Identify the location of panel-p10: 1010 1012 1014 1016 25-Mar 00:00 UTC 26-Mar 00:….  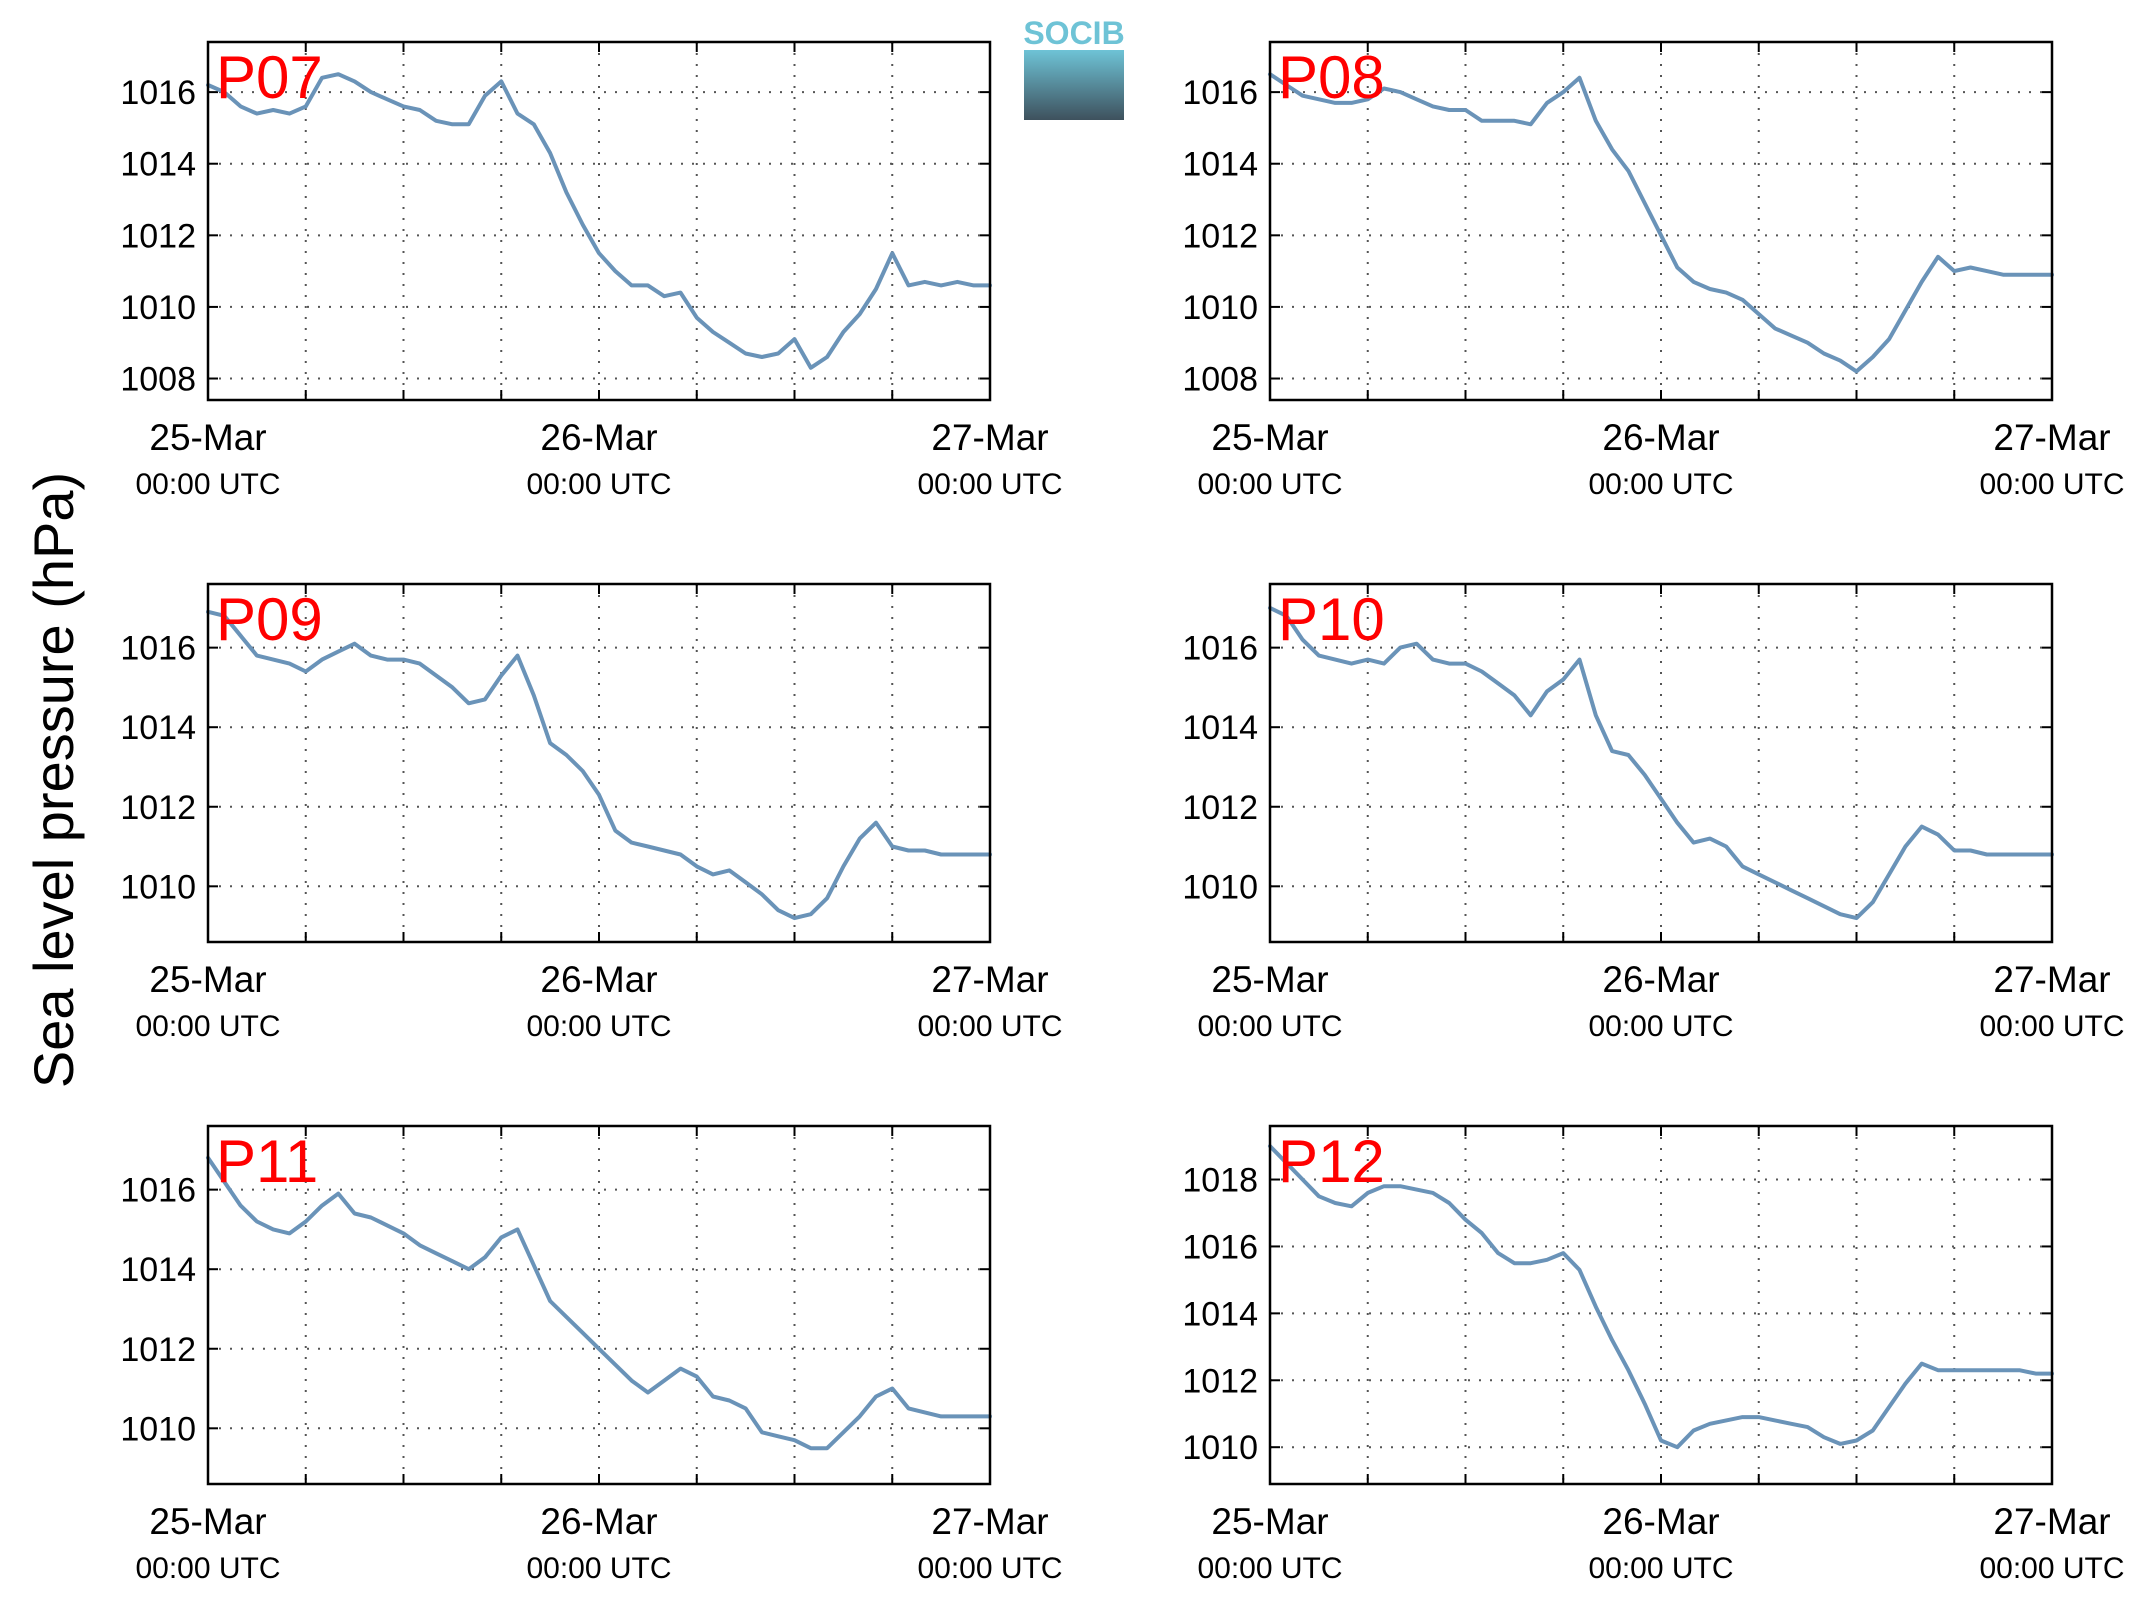
(1653, 812).